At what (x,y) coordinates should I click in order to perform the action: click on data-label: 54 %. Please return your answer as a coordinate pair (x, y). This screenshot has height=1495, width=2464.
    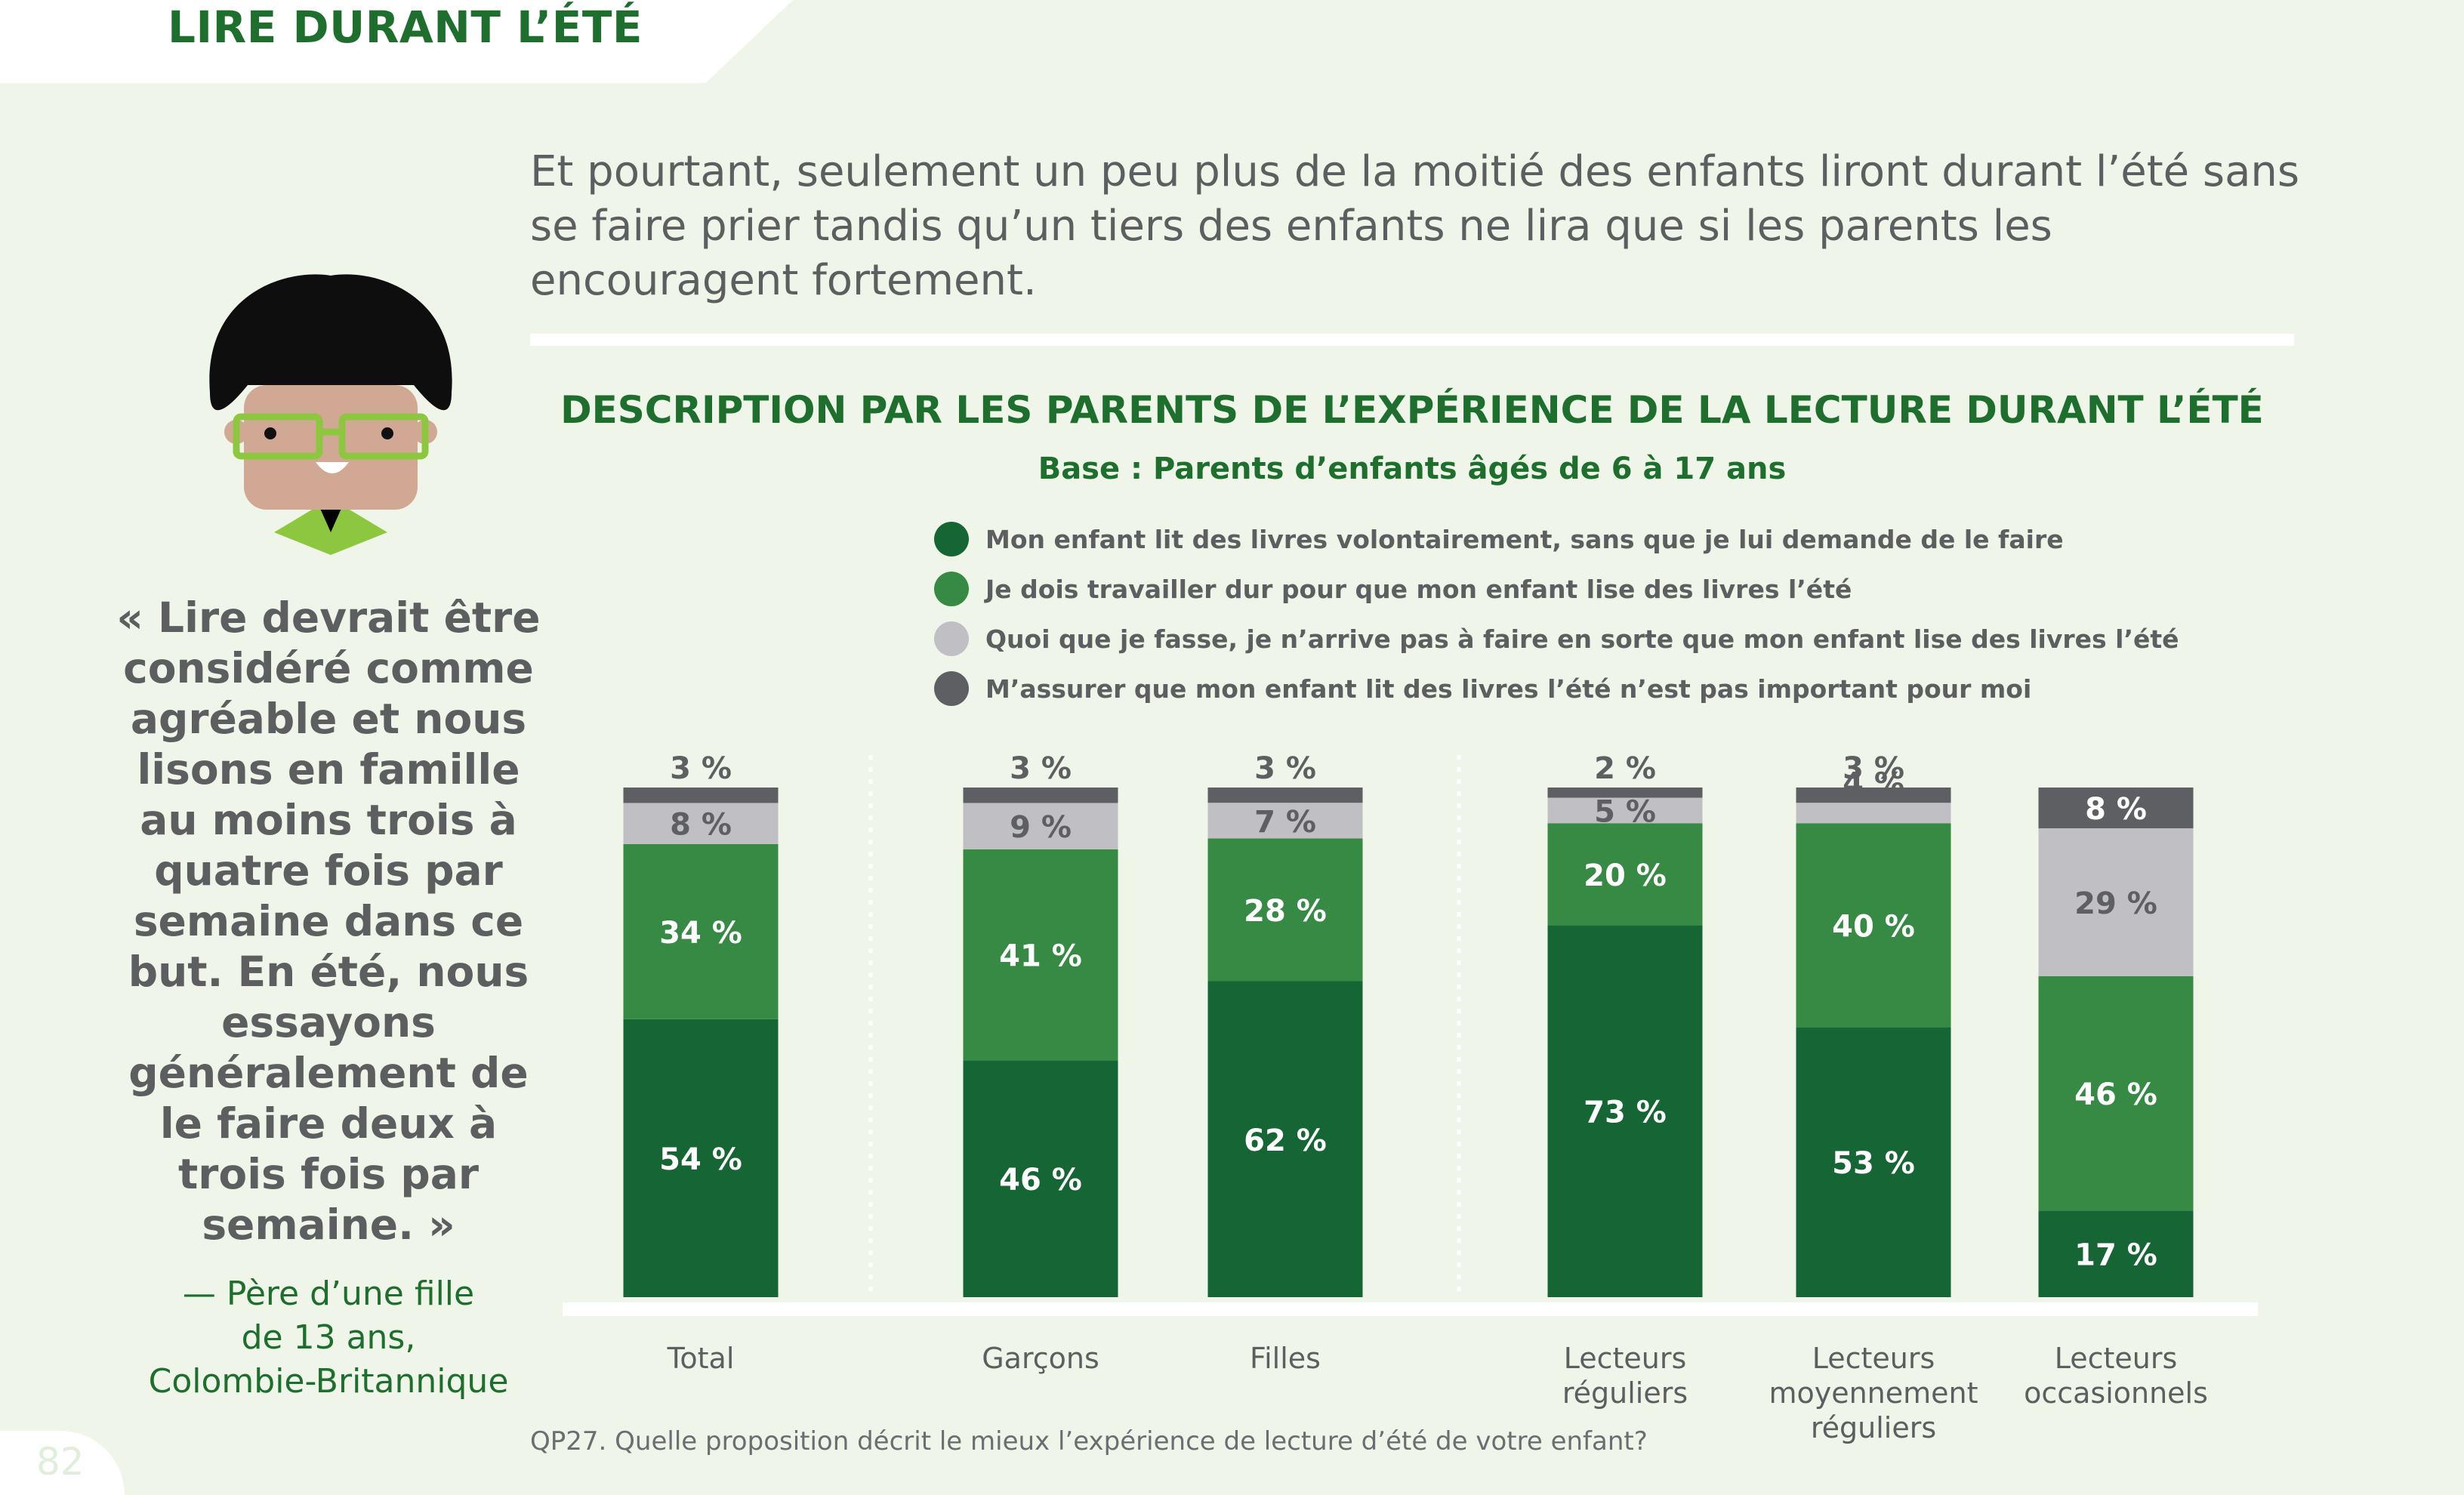
    Looking at the image, I should click on (700, 1159).